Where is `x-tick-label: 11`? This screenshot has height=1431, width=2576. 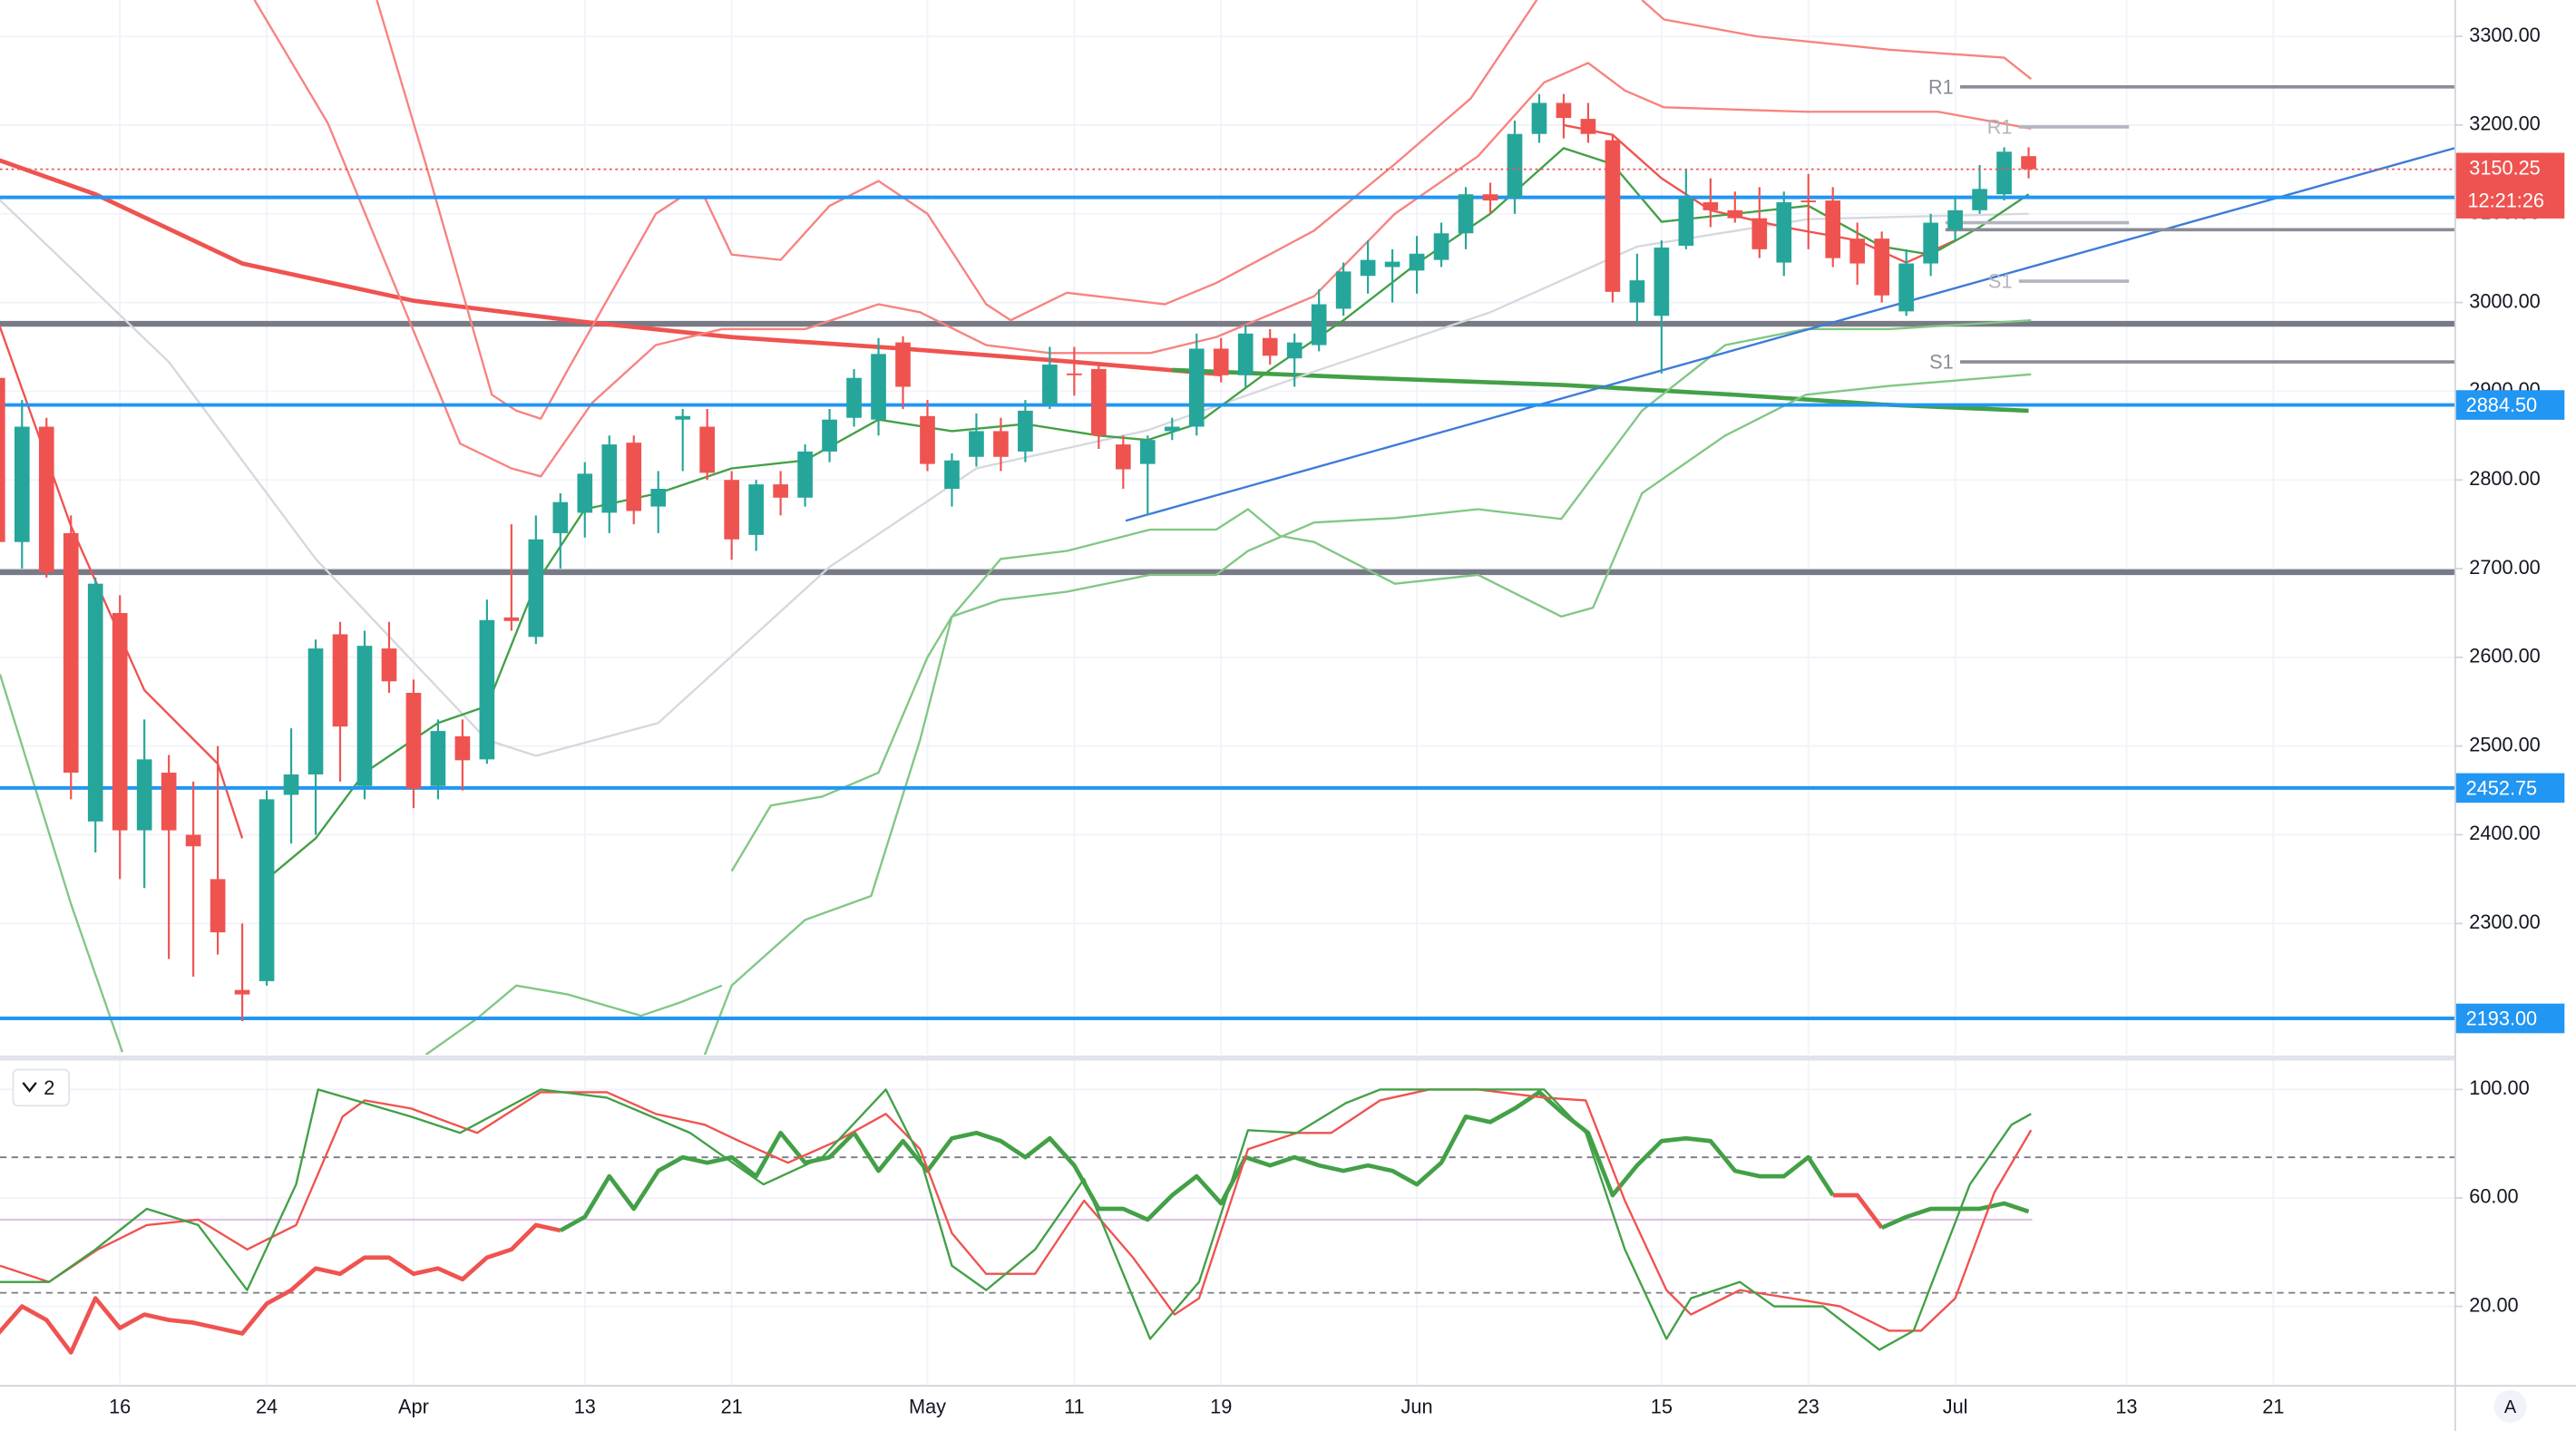
x-tick-label: 11 is located at coordinates (1074, 1406).